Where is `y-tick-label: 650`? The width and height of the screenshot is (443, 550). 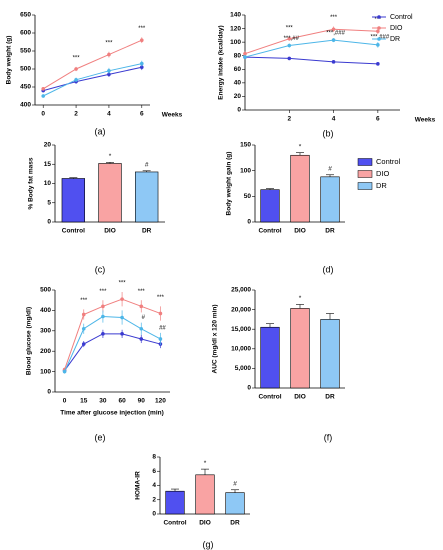
y-tick-label: 650 is located at coordinates (25, 15).